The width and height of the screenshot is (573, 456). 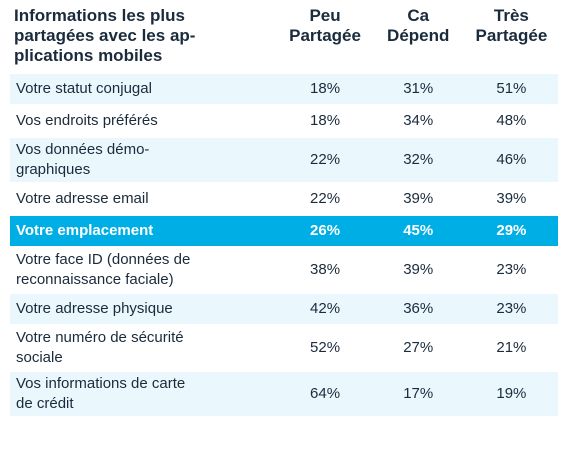 I want to click on row-label-line1: Votre statut conjugal, so click(x=84, y=88).